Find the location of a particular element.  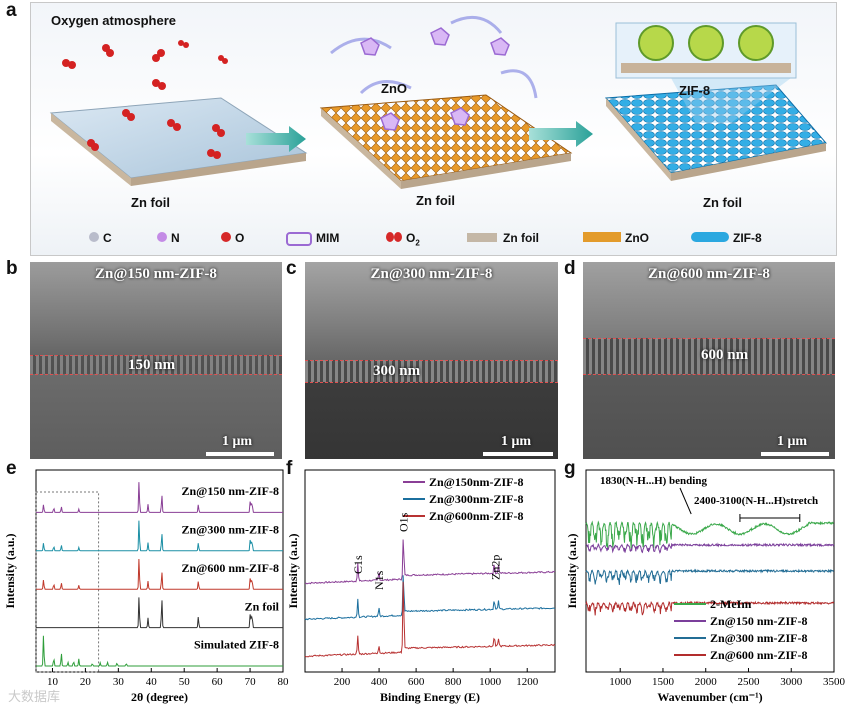

legend-label: Zn@150nm-ZIF-8 is located at coordinates (476, 482).